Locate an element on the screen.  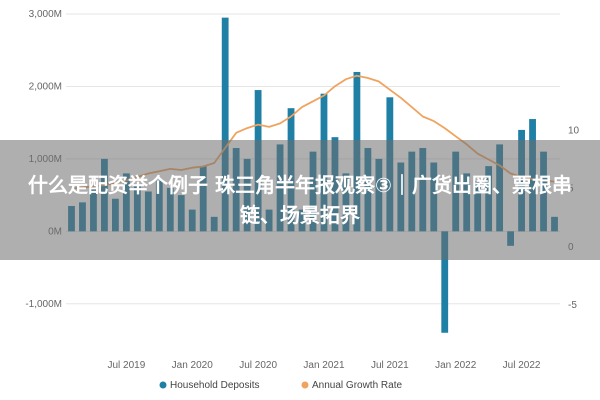
legend-label-growth: Annual Growth Rate is located at coordinates (357, 385).